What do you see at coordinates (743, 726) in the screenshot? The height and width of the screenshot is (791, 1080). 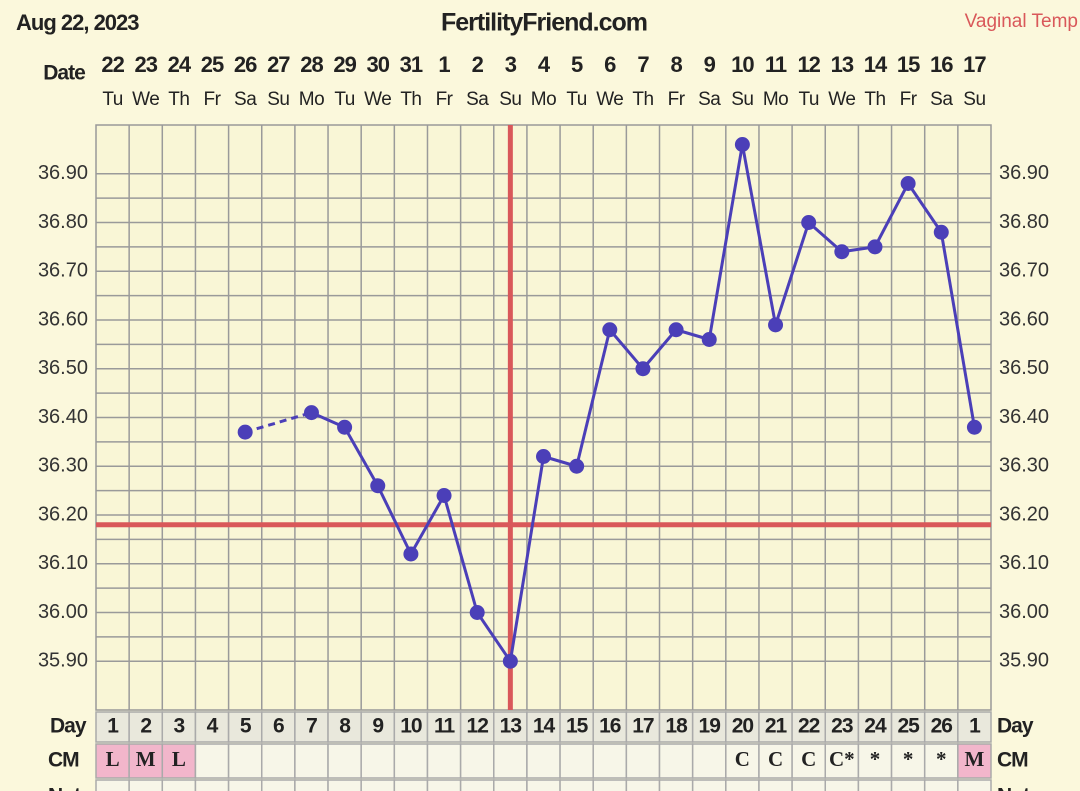 I see `day-value: 20` at bounding box center [743, 726].